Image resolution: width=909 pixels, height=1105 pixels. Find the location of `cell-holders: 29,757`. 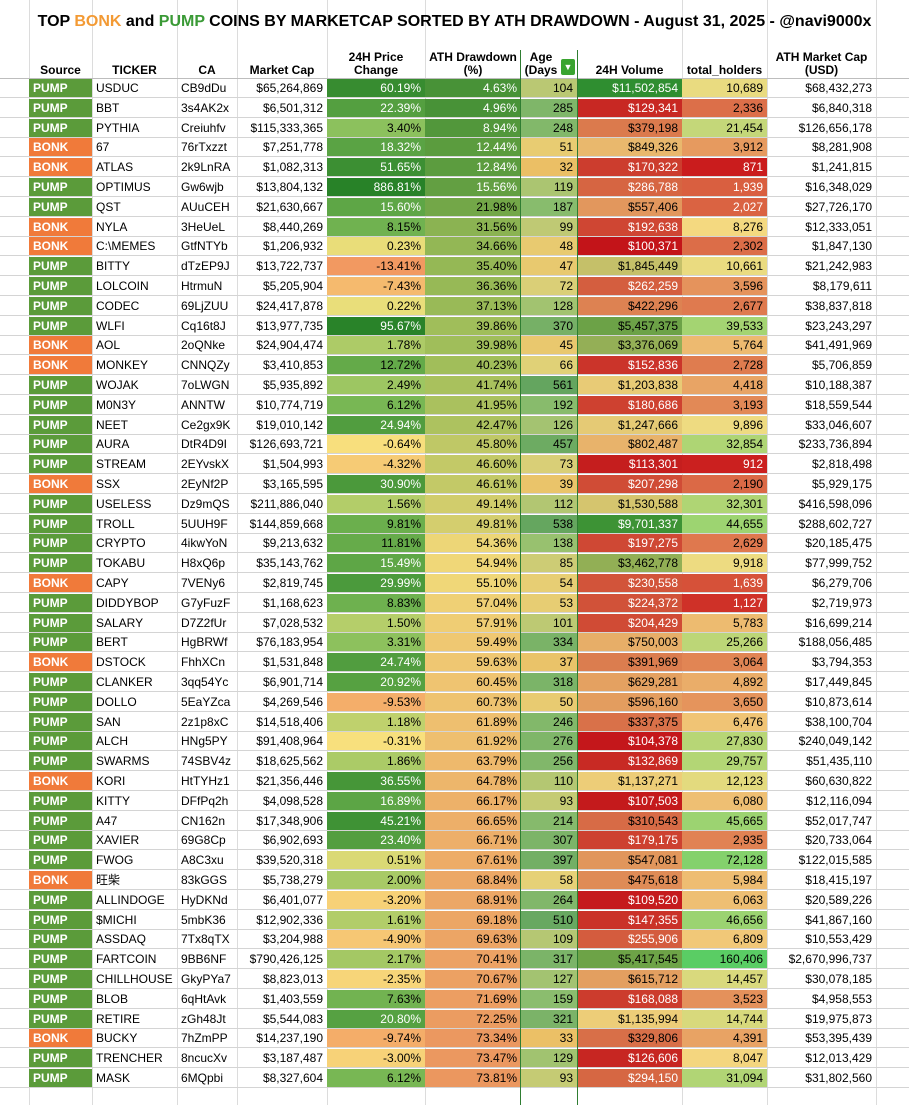

cell-holders: 29,757 is located at coordinates (724, 761).